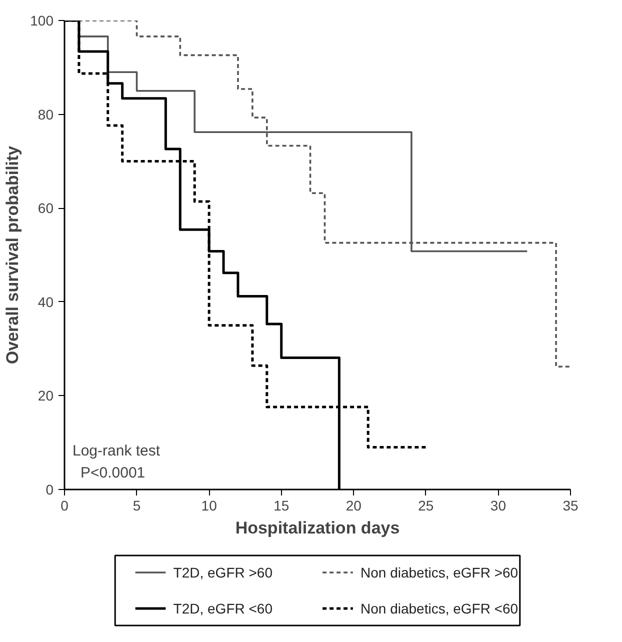 This screenshot has height=642, width=622. What do you see at coordinates (317, 528) in the screenshot?
I see `x-axis-title: Hospitalization days` at bounding box center [317, 528].